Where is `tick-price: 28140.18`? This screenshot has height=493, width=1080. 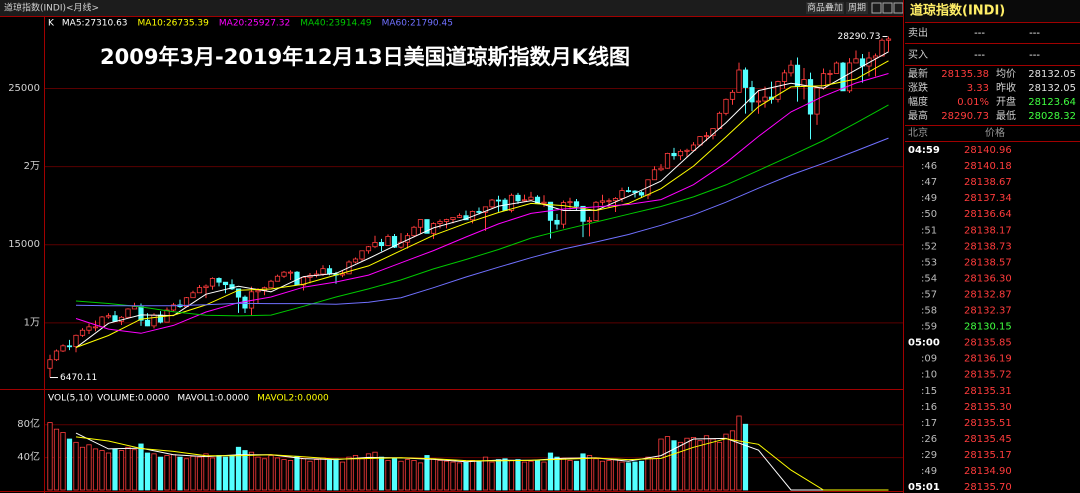
tick-price: 28140.18 is located at coordinates (988, 166).